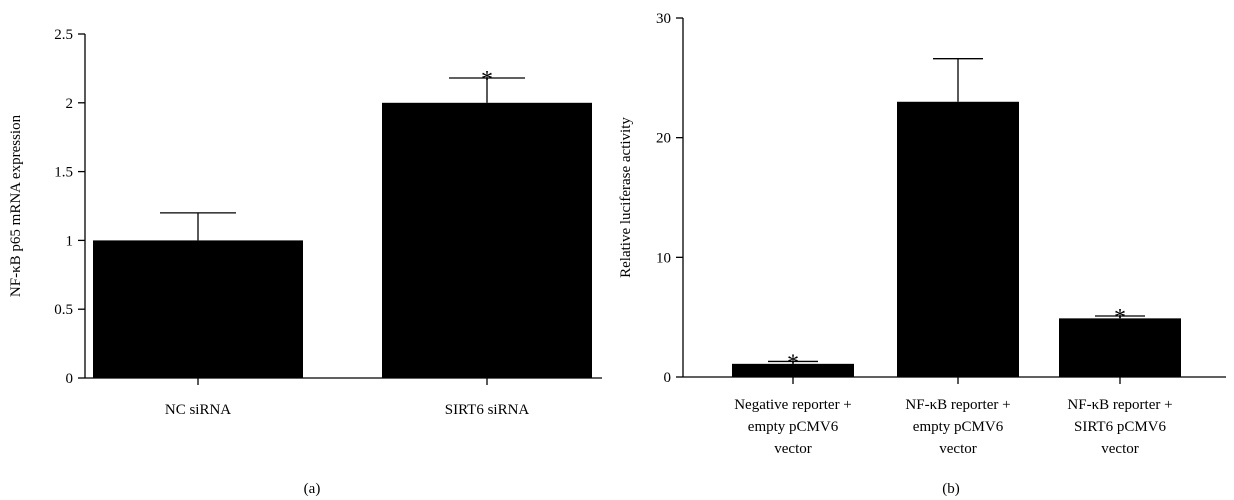  Describe the element at coordinates (70, 241) in the screenshot. I see `y-tick-label: 1` at that location.